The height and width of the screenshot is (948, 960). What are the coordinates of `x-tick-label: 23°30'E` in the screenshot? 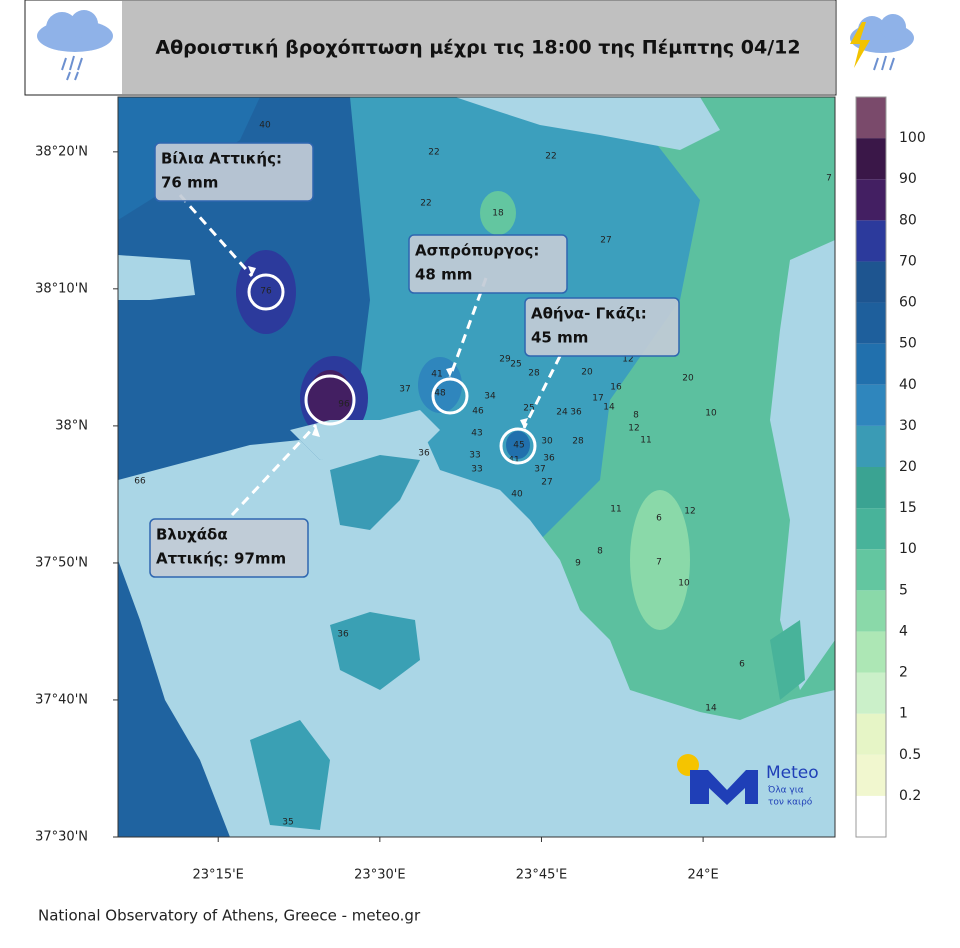 It's located at (379, 875).